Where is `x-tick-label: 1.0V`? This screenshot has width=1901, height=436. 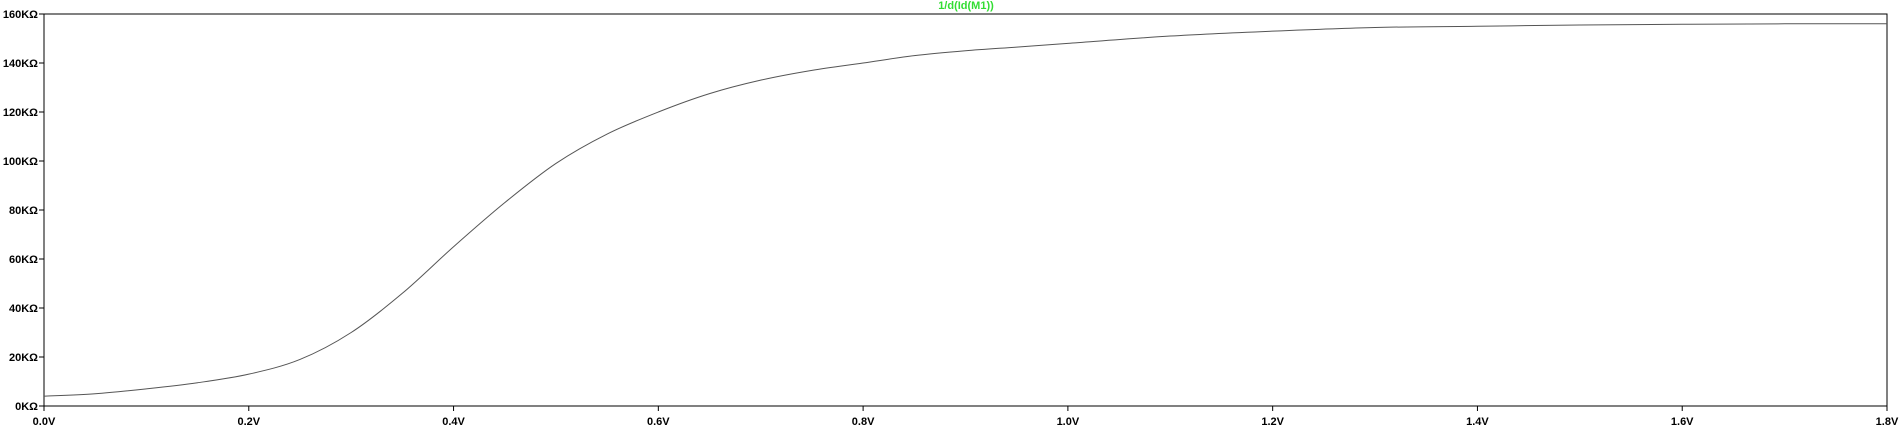 x-tick-label: 1.0V is located at coordinates (1068, 422).